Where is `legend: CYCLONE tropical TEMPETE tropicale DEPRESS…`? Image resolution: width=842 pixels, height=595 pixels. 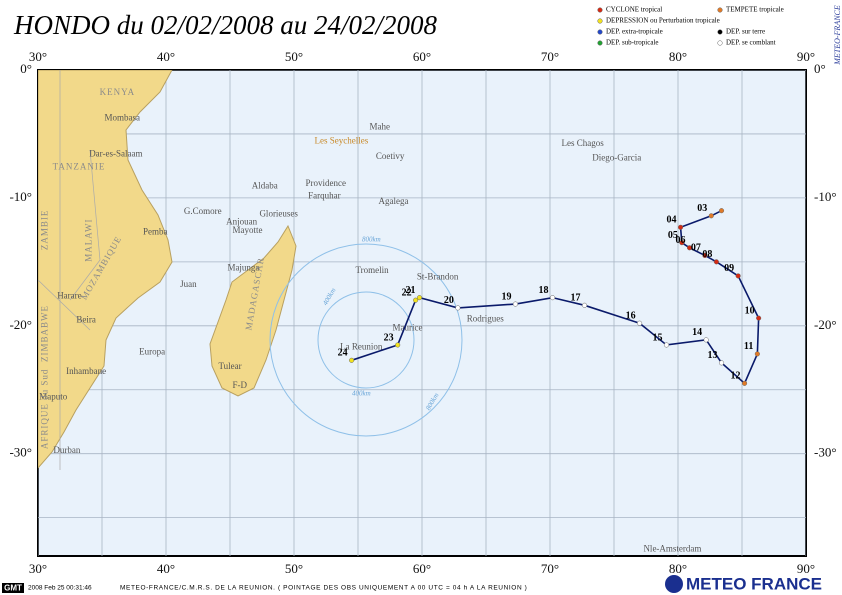
legend: CYCLONE tropical TEMPETE tropicale DEPRESS… is located at coordinates (690, 26).